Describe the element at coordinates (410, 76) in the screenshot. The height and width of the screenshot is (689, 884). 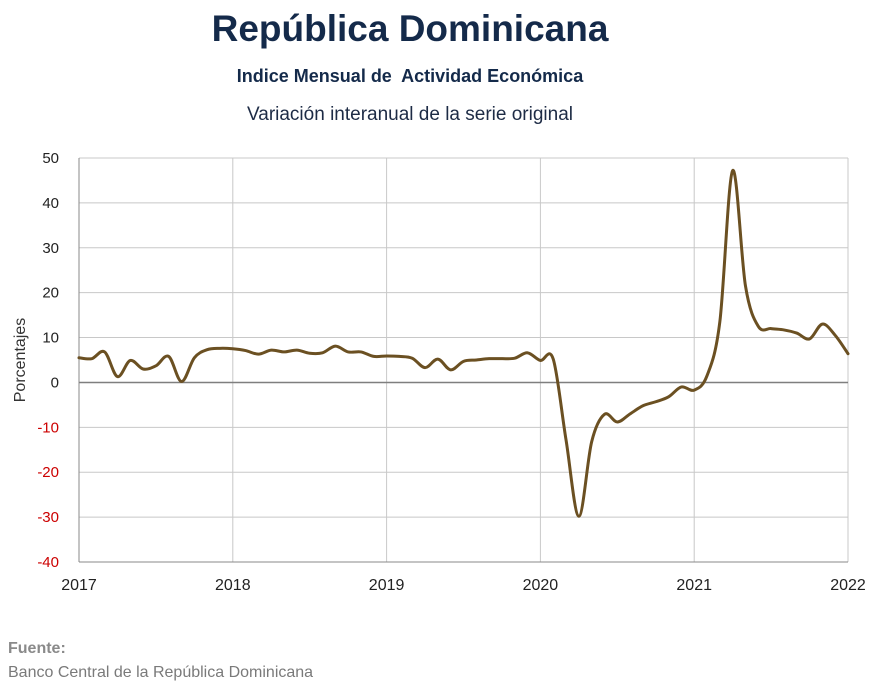
I see `chart-subtitle: Indice Mensual de Actividad Económica` at that location.